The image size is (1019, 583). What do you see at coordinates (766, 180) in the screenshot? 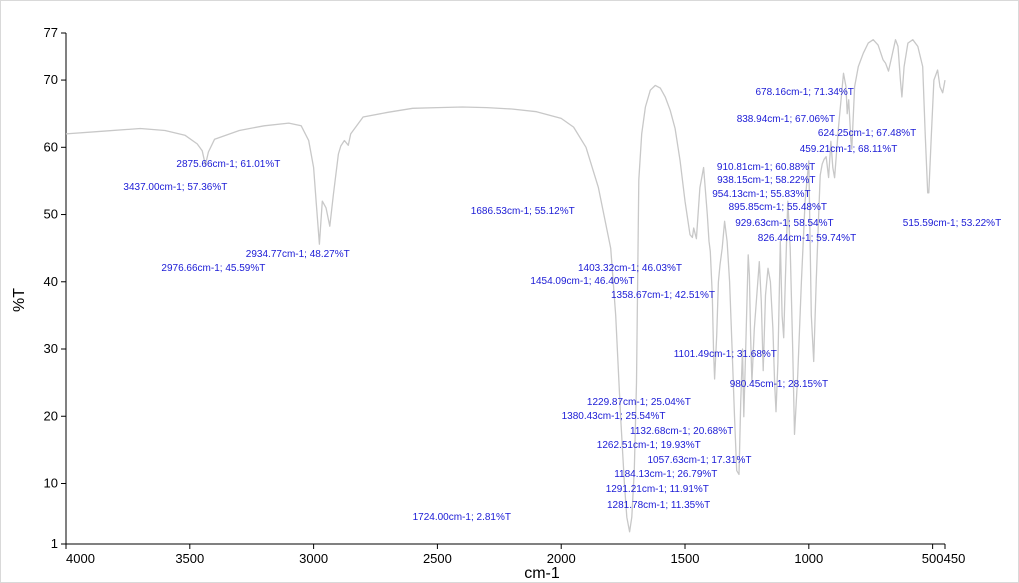
I see `peak-label: 938.15cm-1; 58.22%T` at bounding box center [766, 180].